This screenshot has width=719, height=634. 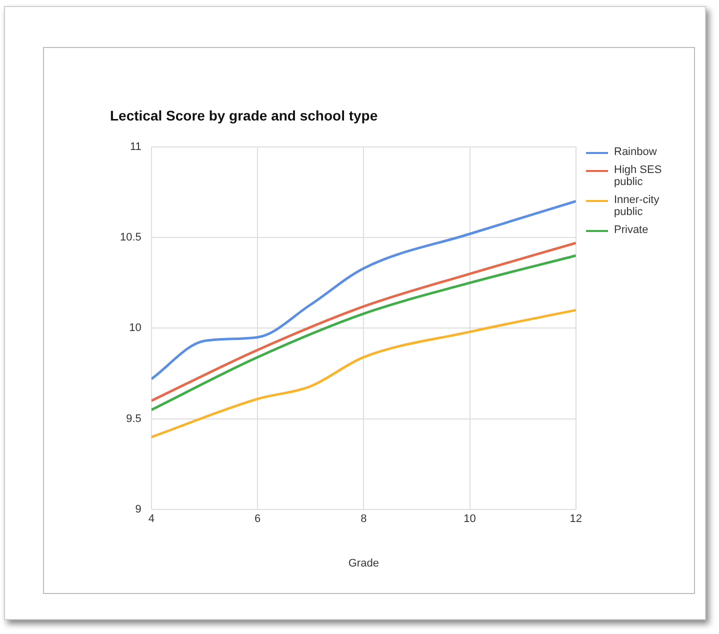 What do you see at coordinates (136, 146) in the screenshot?
I see `y-tick-label: 11` at bounding box center [136, 146].